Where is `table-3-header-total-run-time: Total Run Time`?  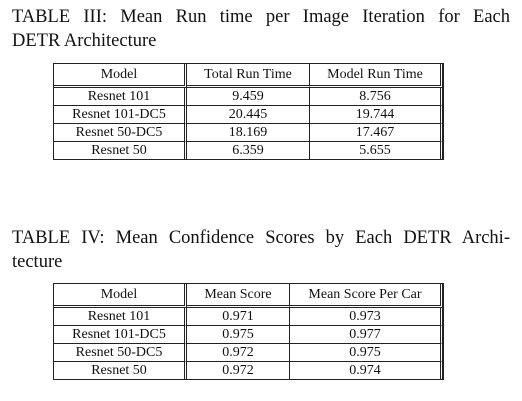 table-3-header-total-run-time: Total Run Time is located at coordinates (248, 76).